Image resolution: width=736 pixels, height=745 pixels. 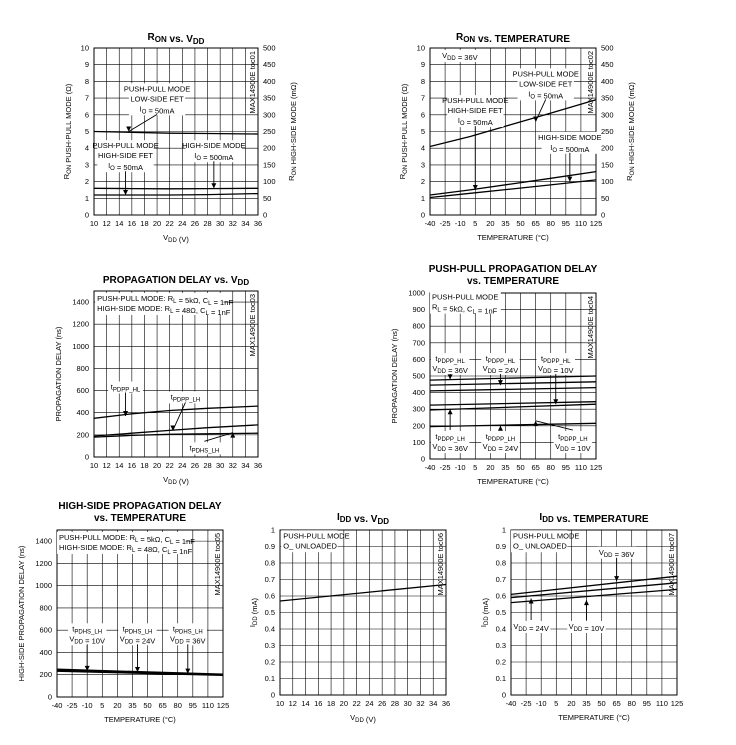 I want to click on annotation-text: VDD = 24V, so click(x=501, y=369).